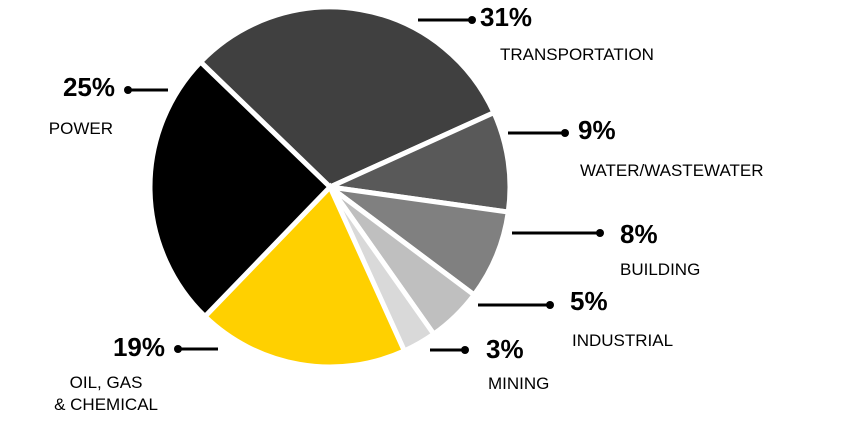  I want to click on category-label: POWER, so click(80, 128).